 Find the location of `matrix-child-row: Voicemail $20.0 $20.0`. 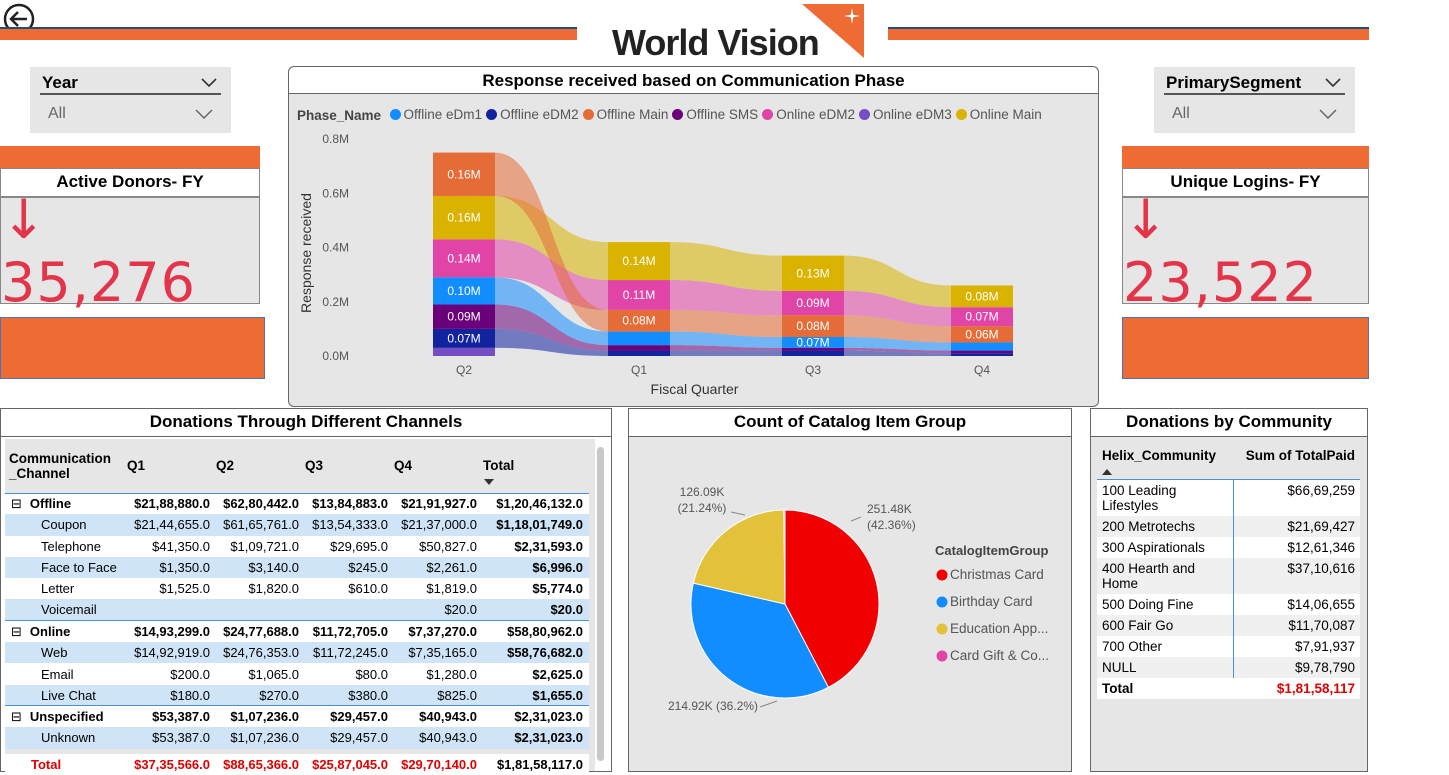

matrix-child-row: Voicemail $20.0 $20.0 is located at coordinates (297, 610).